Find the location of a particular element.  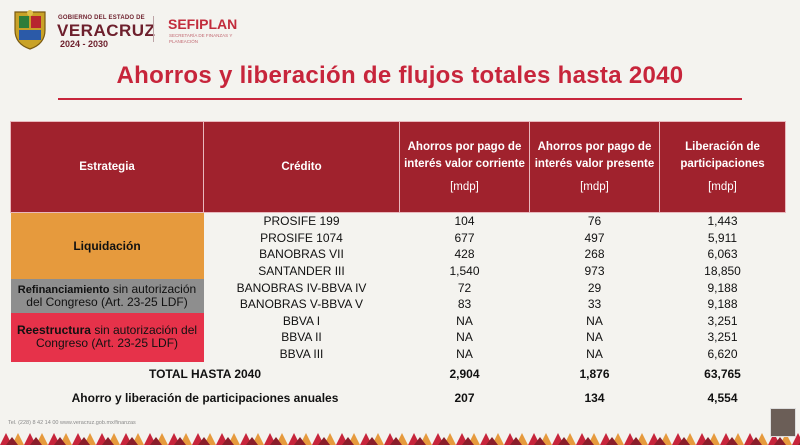

cell-credito: BANOBRAS VII is located at coordinates (301, 254).